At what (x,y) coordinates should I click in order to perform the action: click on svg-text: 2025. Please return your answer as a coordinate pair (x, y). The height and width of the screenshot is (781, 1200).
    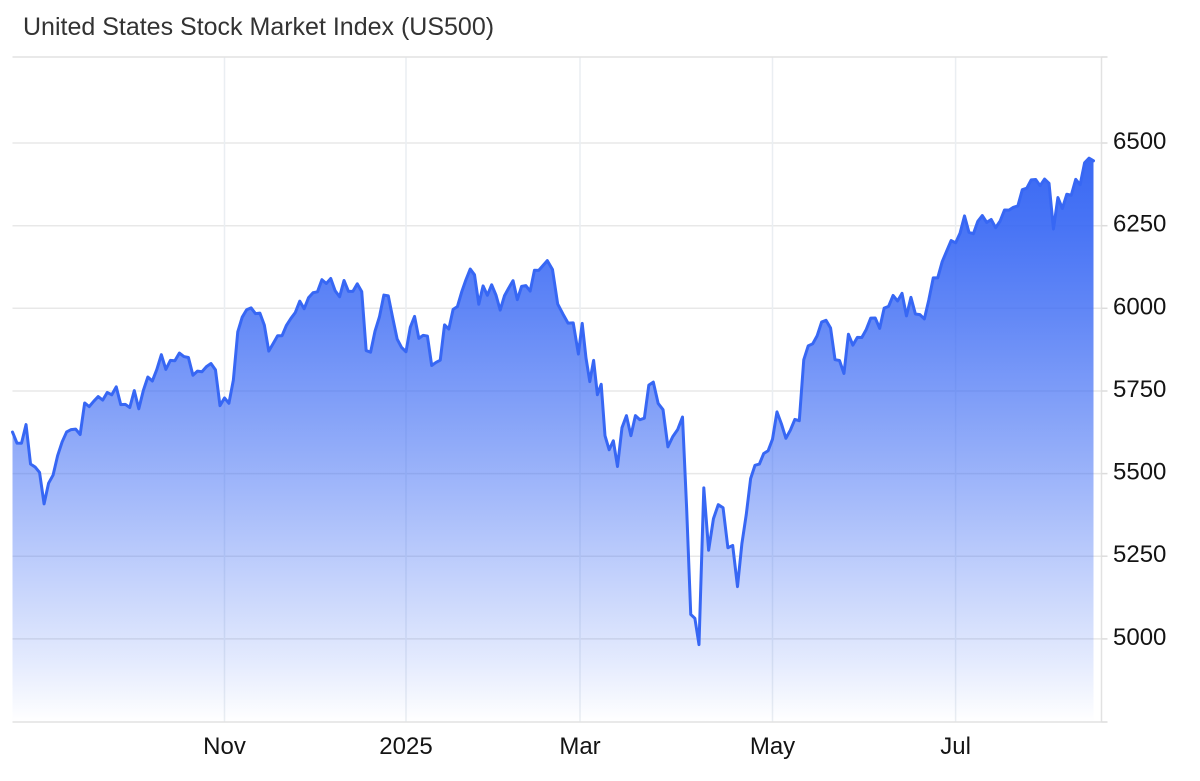
    Looking at the image, I should click on (405, 746).